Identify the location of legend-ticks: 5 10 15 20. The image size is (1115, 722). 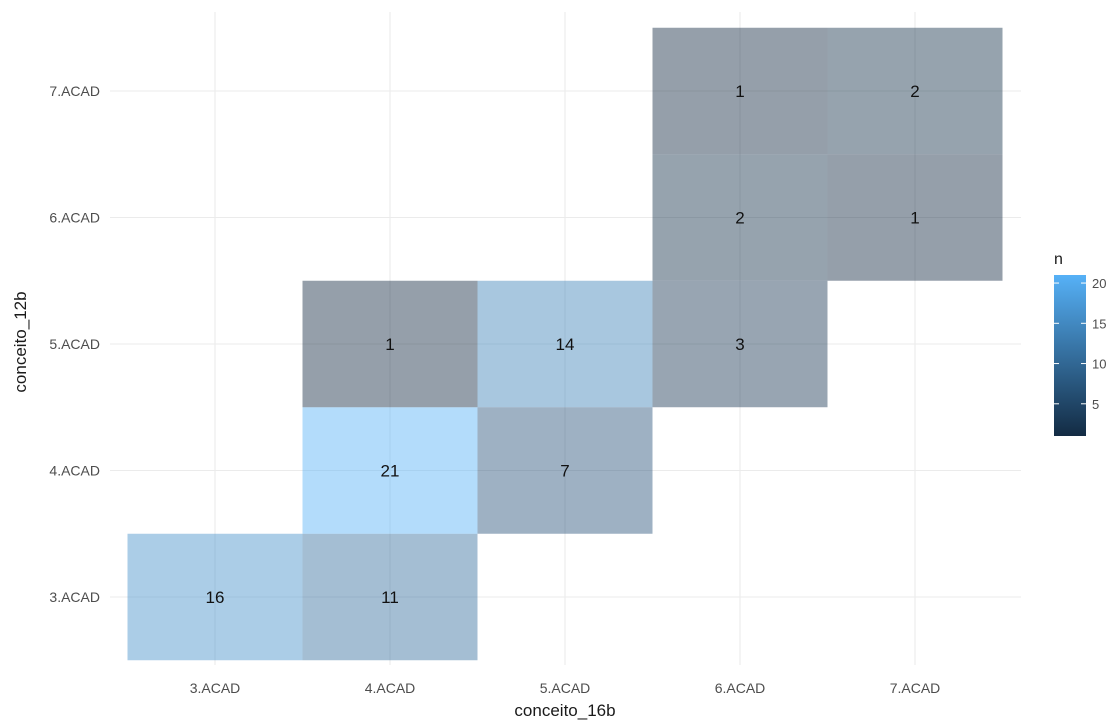
(1080, 344).